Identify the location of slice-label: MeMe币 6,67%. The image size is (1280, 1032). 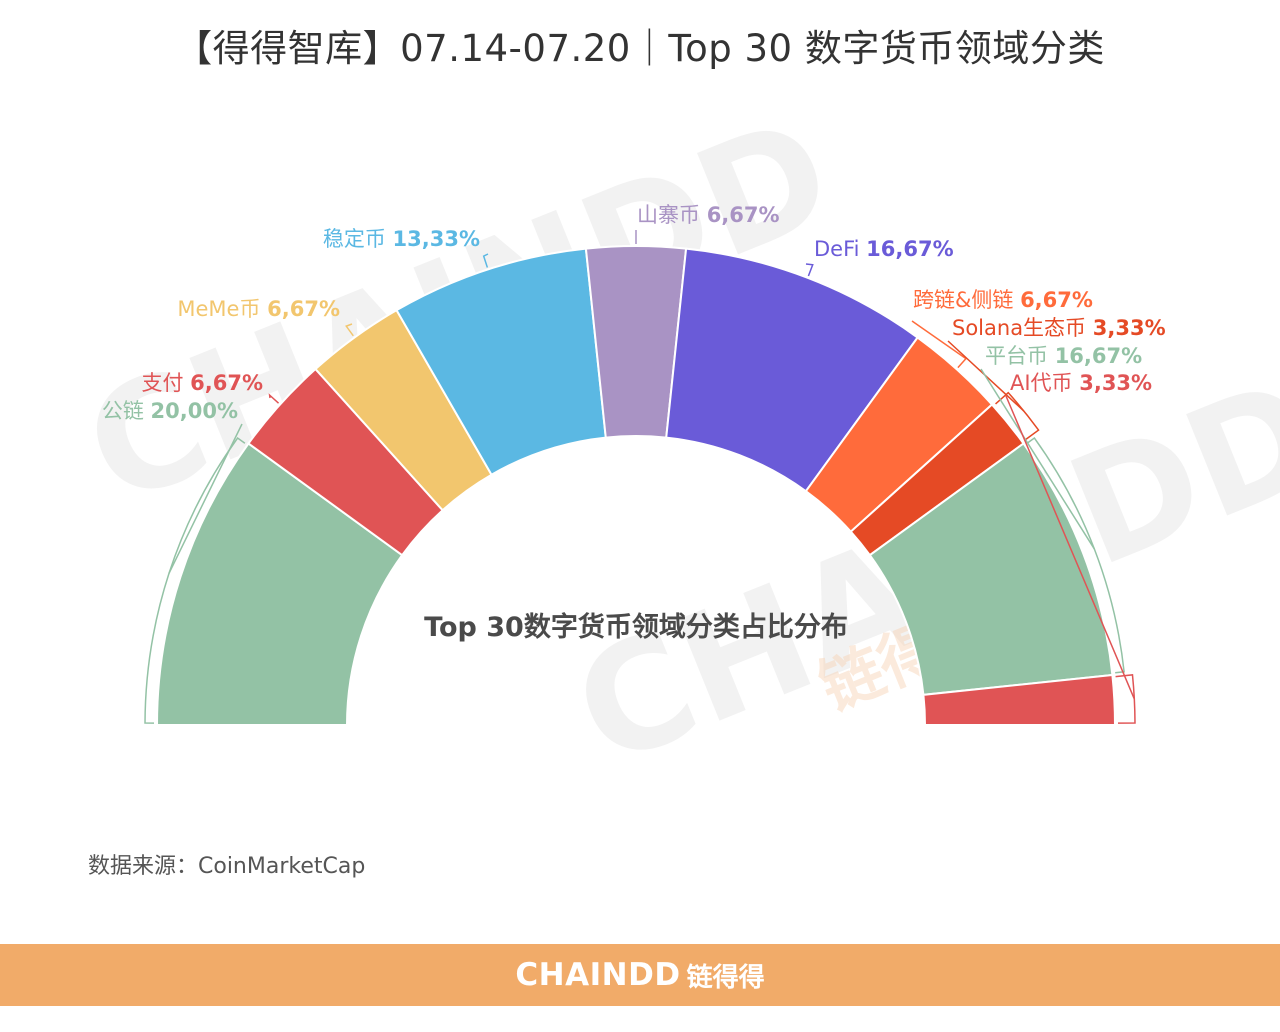
(258, 309).